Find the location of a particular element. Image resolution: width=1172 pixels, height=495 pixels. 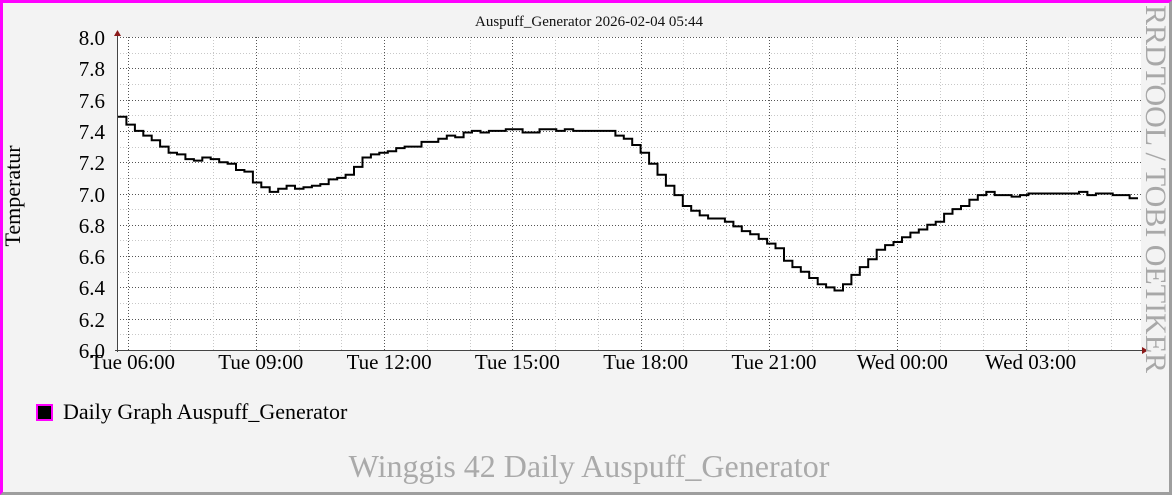

y-tick-label: 8.0 is located at coordinates (91, 38).